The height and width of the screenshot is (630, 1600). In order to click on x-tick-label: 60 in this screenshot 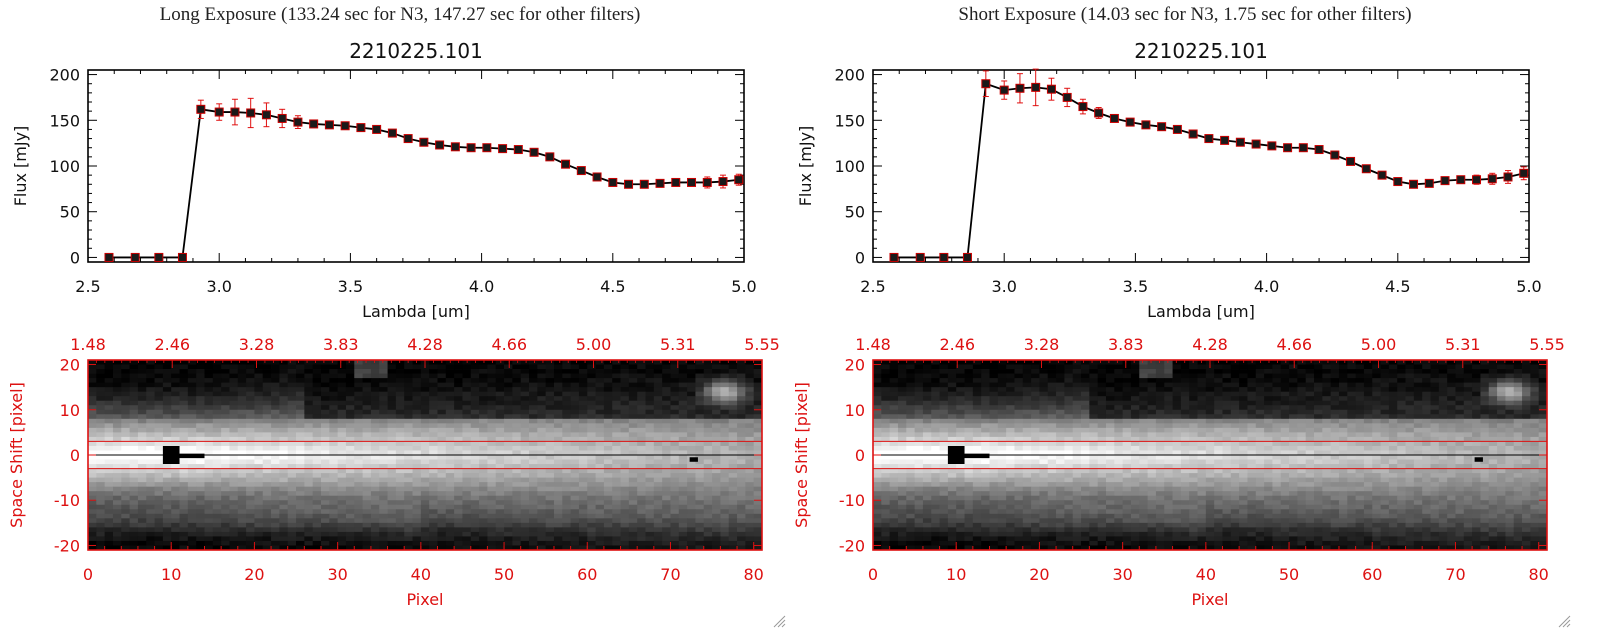, I will do `click(1372, 574)`.